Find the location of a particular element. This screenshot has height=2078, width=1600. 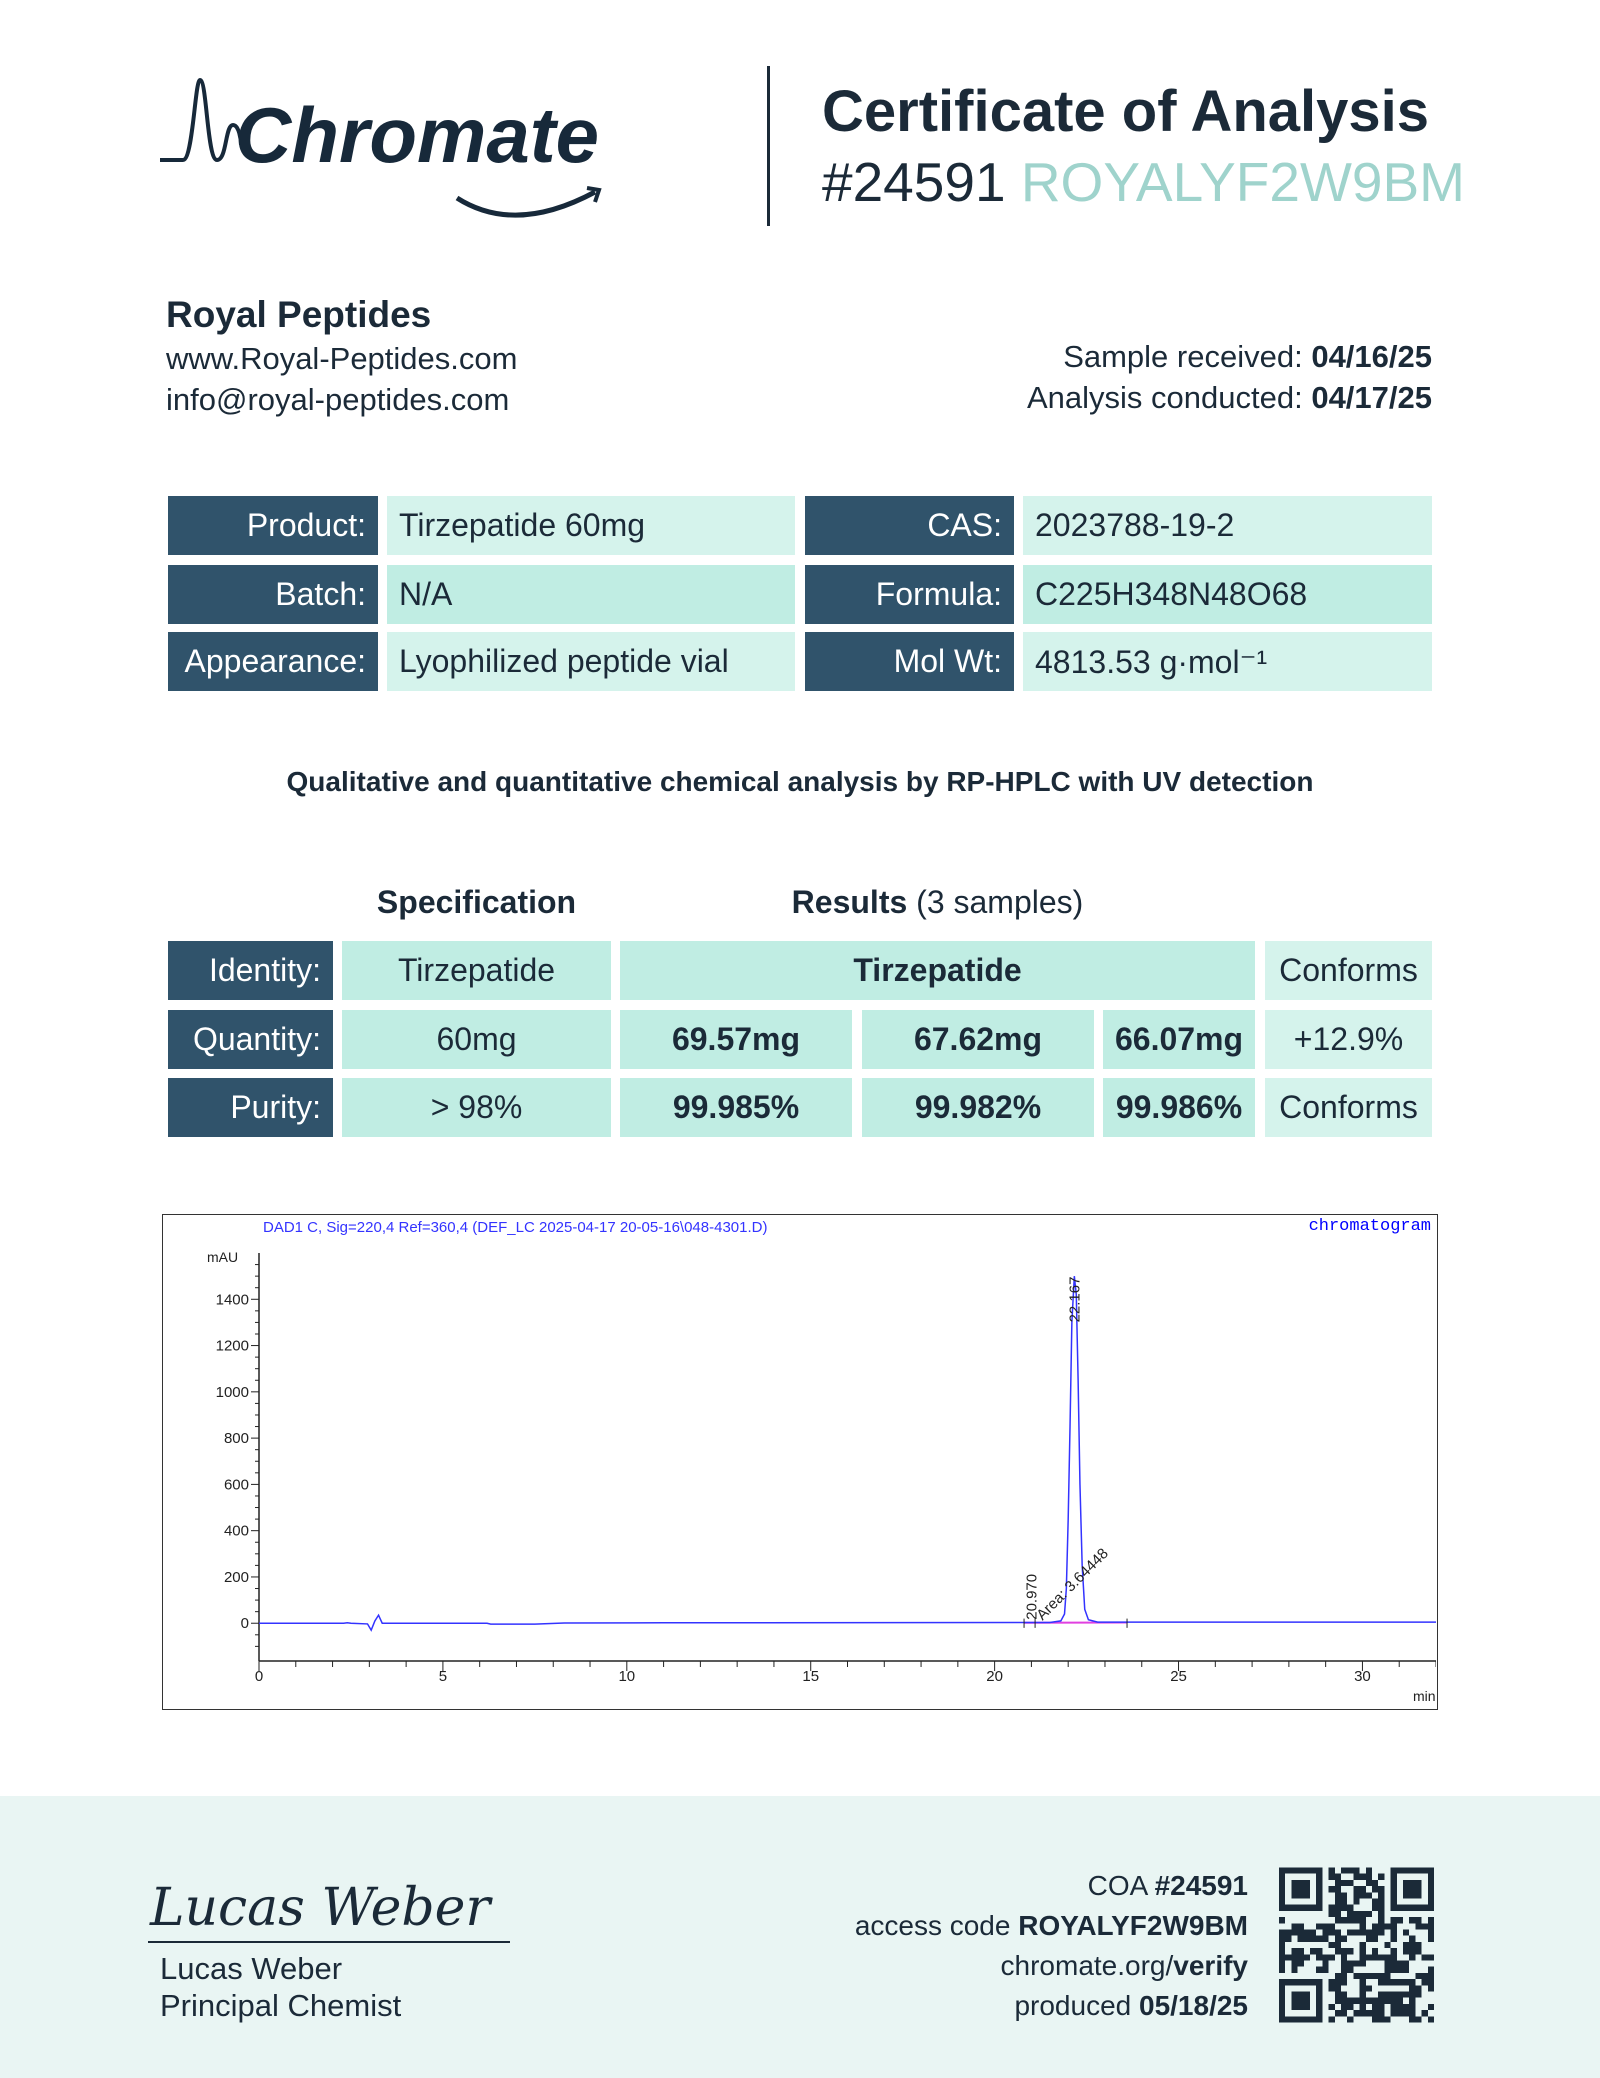

batch-label: Batch: is located at coordinates (273, 594).